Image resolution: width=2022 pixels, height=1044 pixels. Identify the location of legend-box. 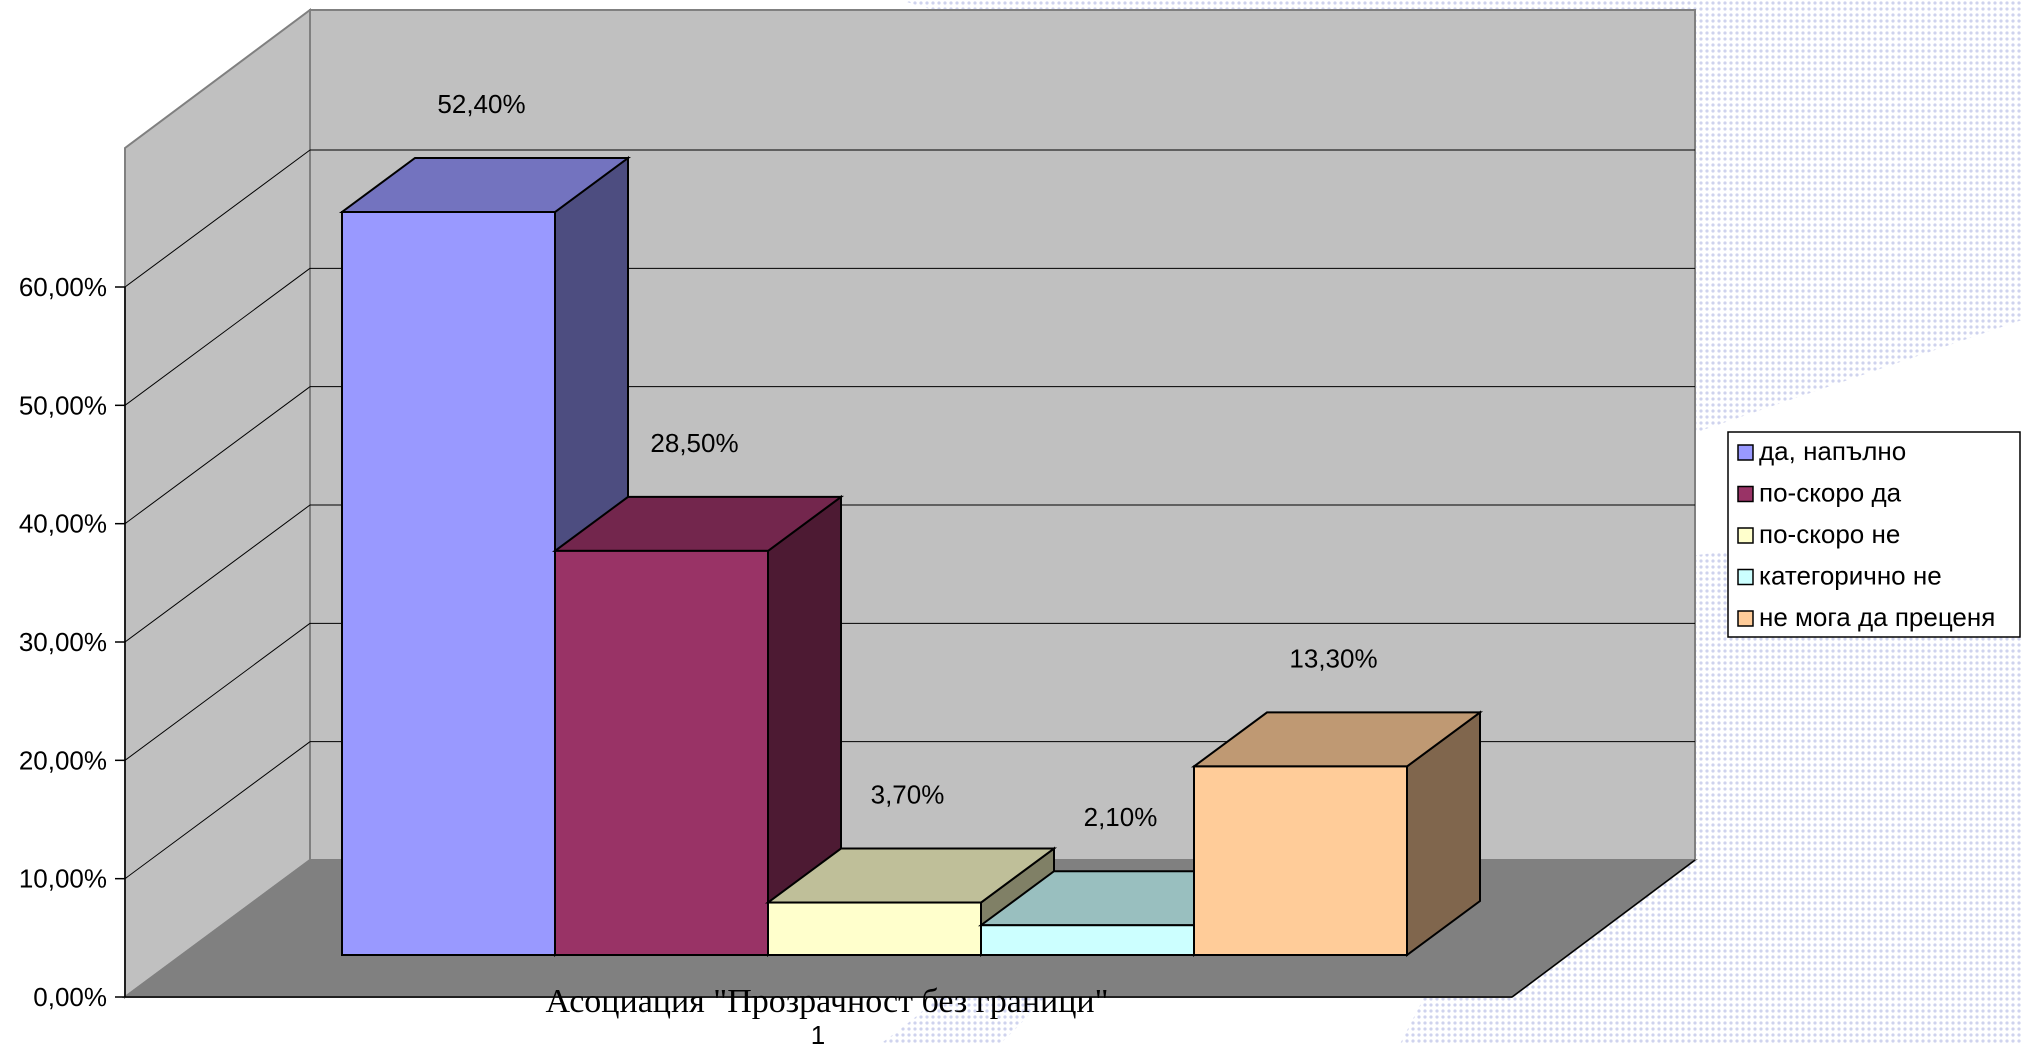
(1874, 534).